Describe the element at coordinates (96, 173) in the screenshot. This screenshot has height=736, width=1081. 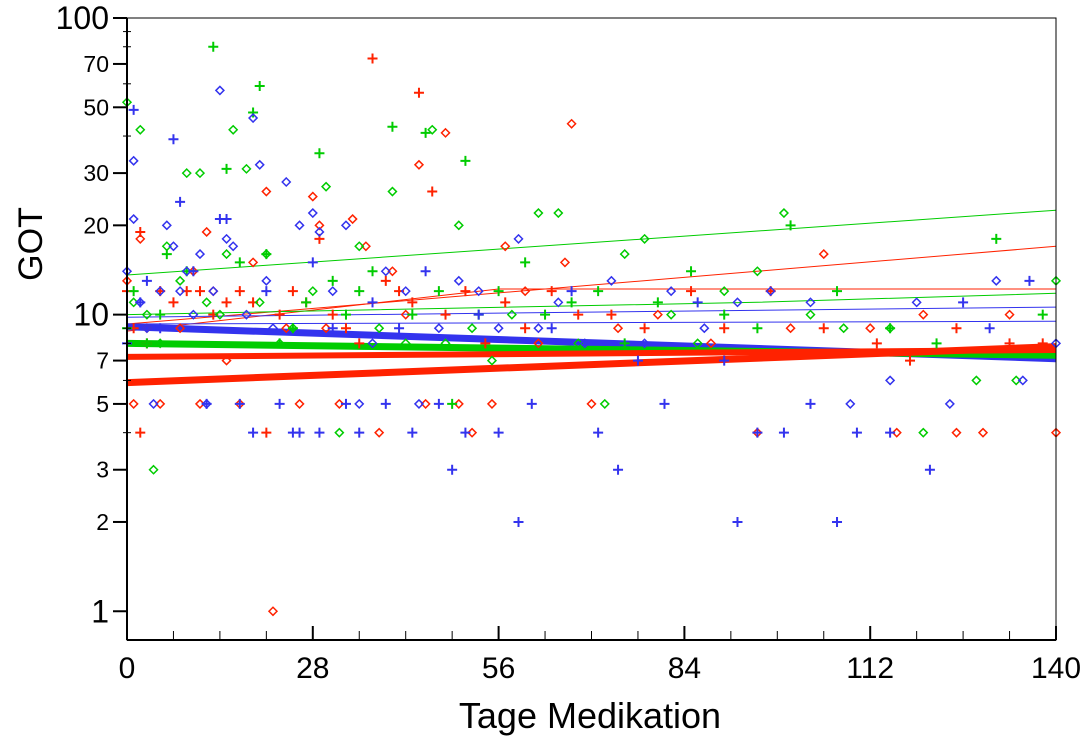
I see `y-tick-label: 30` at that location.